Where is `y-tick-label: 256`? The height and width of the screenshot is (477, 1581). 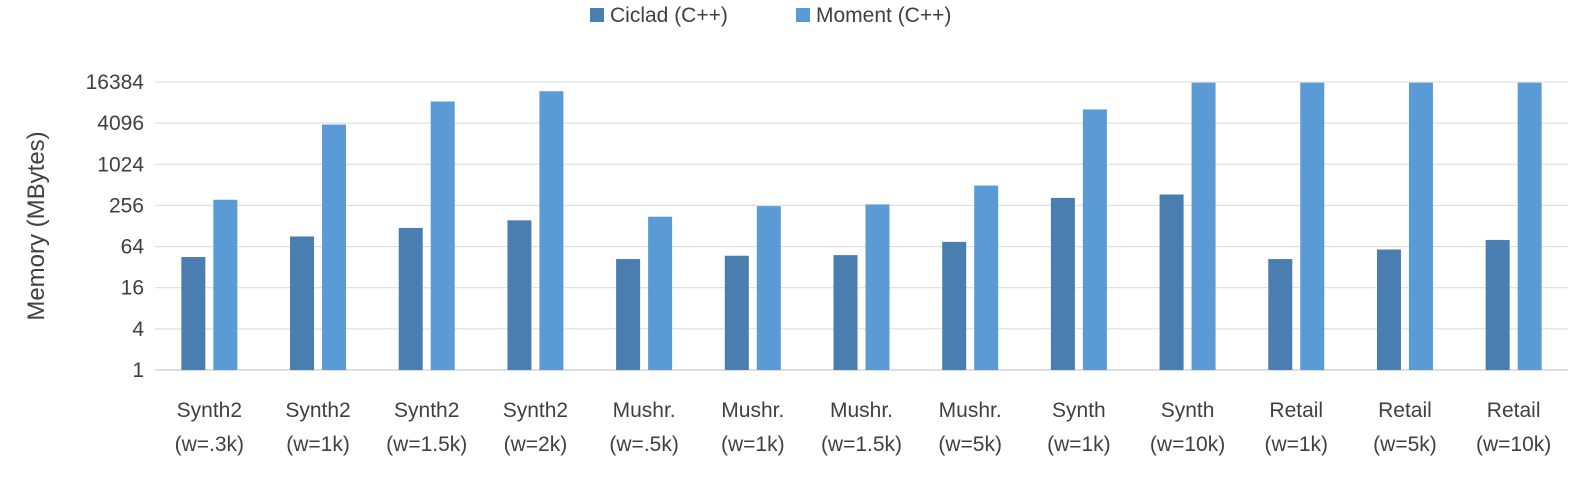 y-tick-label: 256 is located at coordinates (126, 205).